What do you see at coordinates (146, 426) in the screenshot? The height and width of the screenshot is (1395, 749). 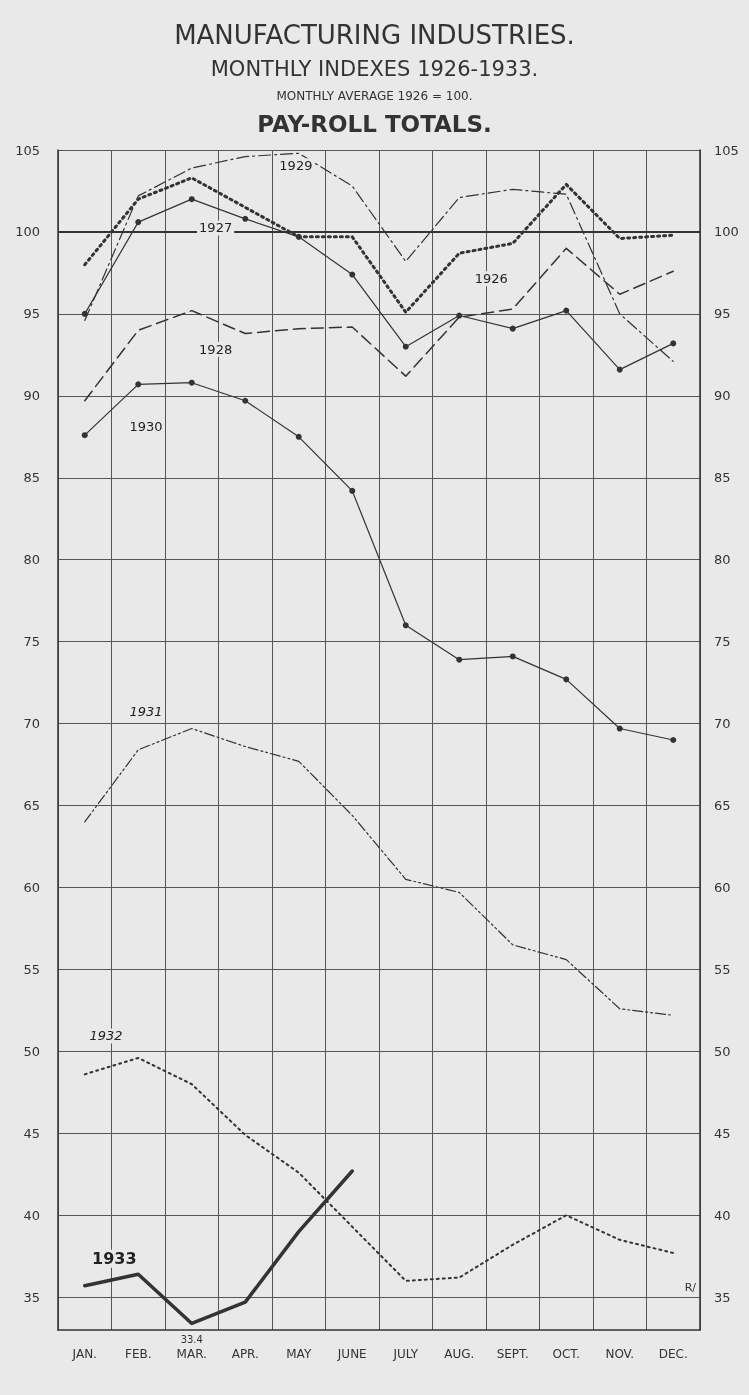 I see `series-label: 1930` at bounding box center [146, 426].